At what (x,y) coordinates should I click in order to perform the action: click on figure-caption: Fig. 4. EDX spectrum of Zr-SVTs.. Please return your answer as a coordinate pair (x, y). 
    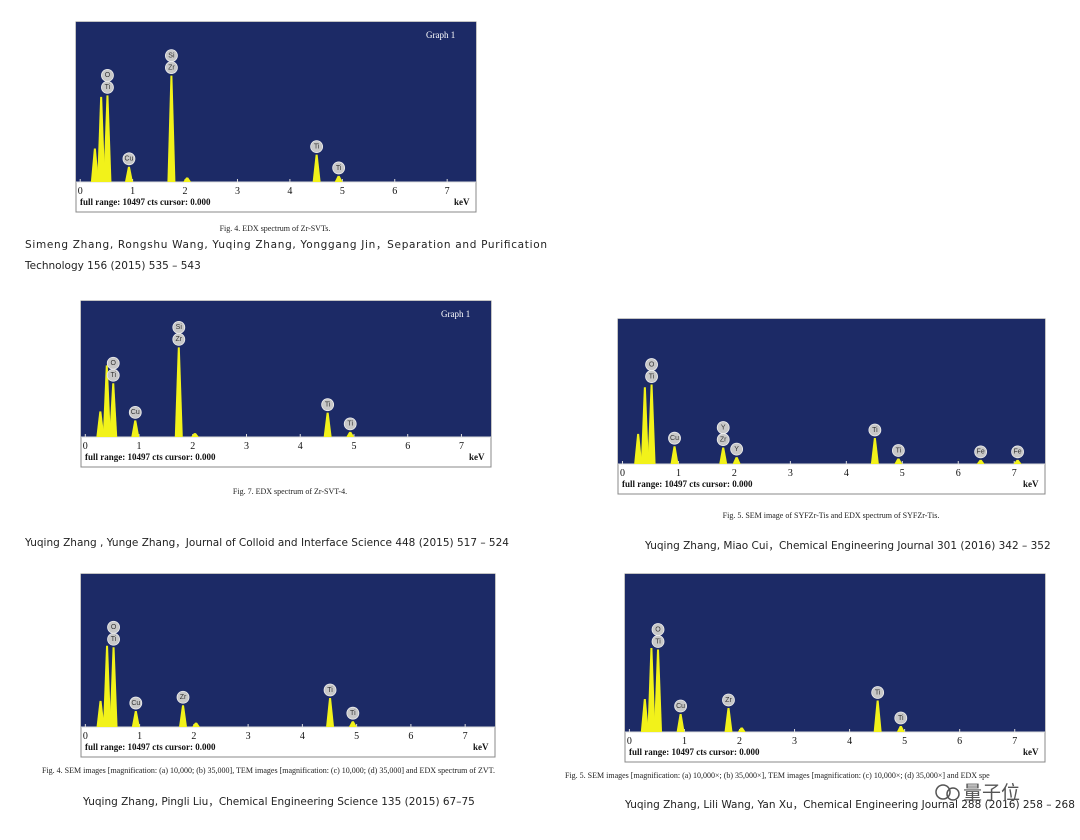
    Looking at the image, I should click on (275, 228).